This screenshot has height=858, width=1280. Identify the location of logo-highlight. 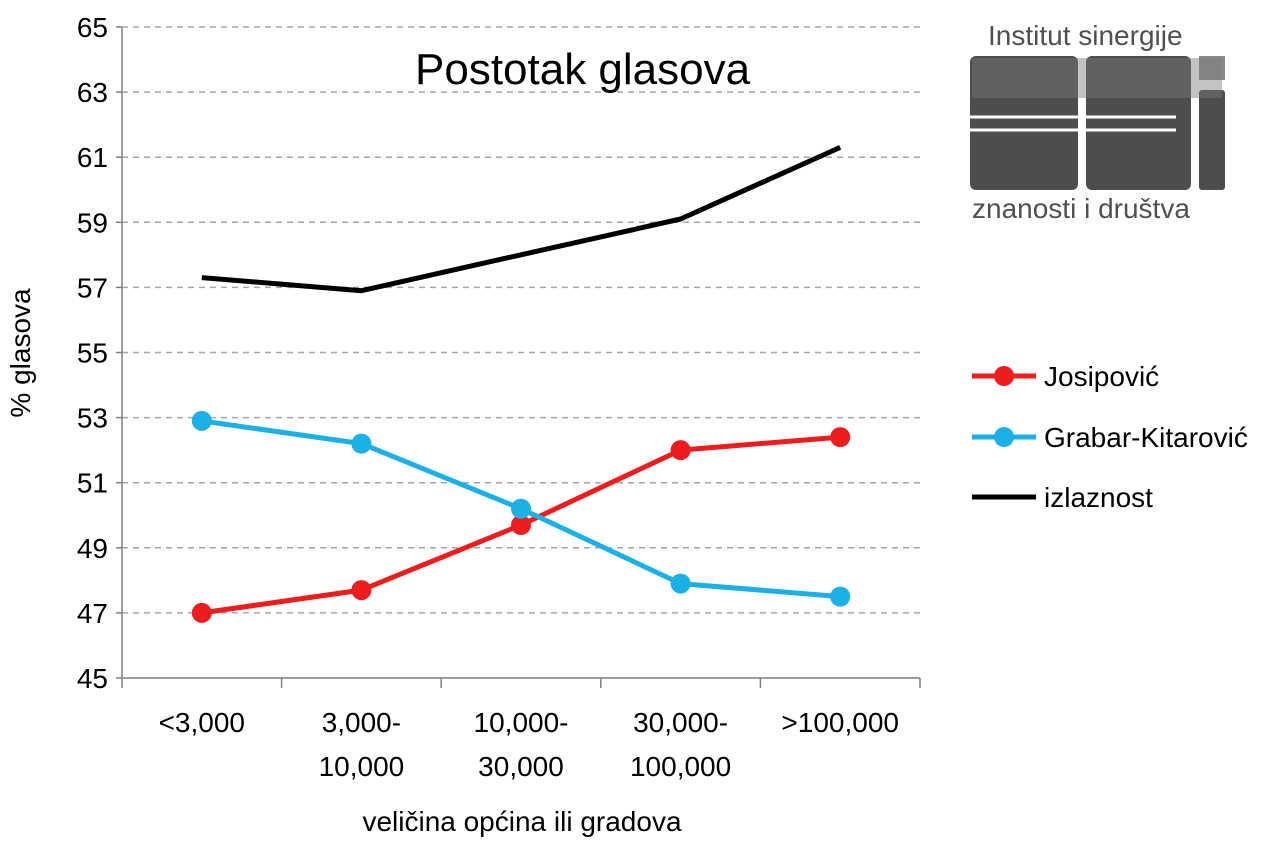
(1097, 78).